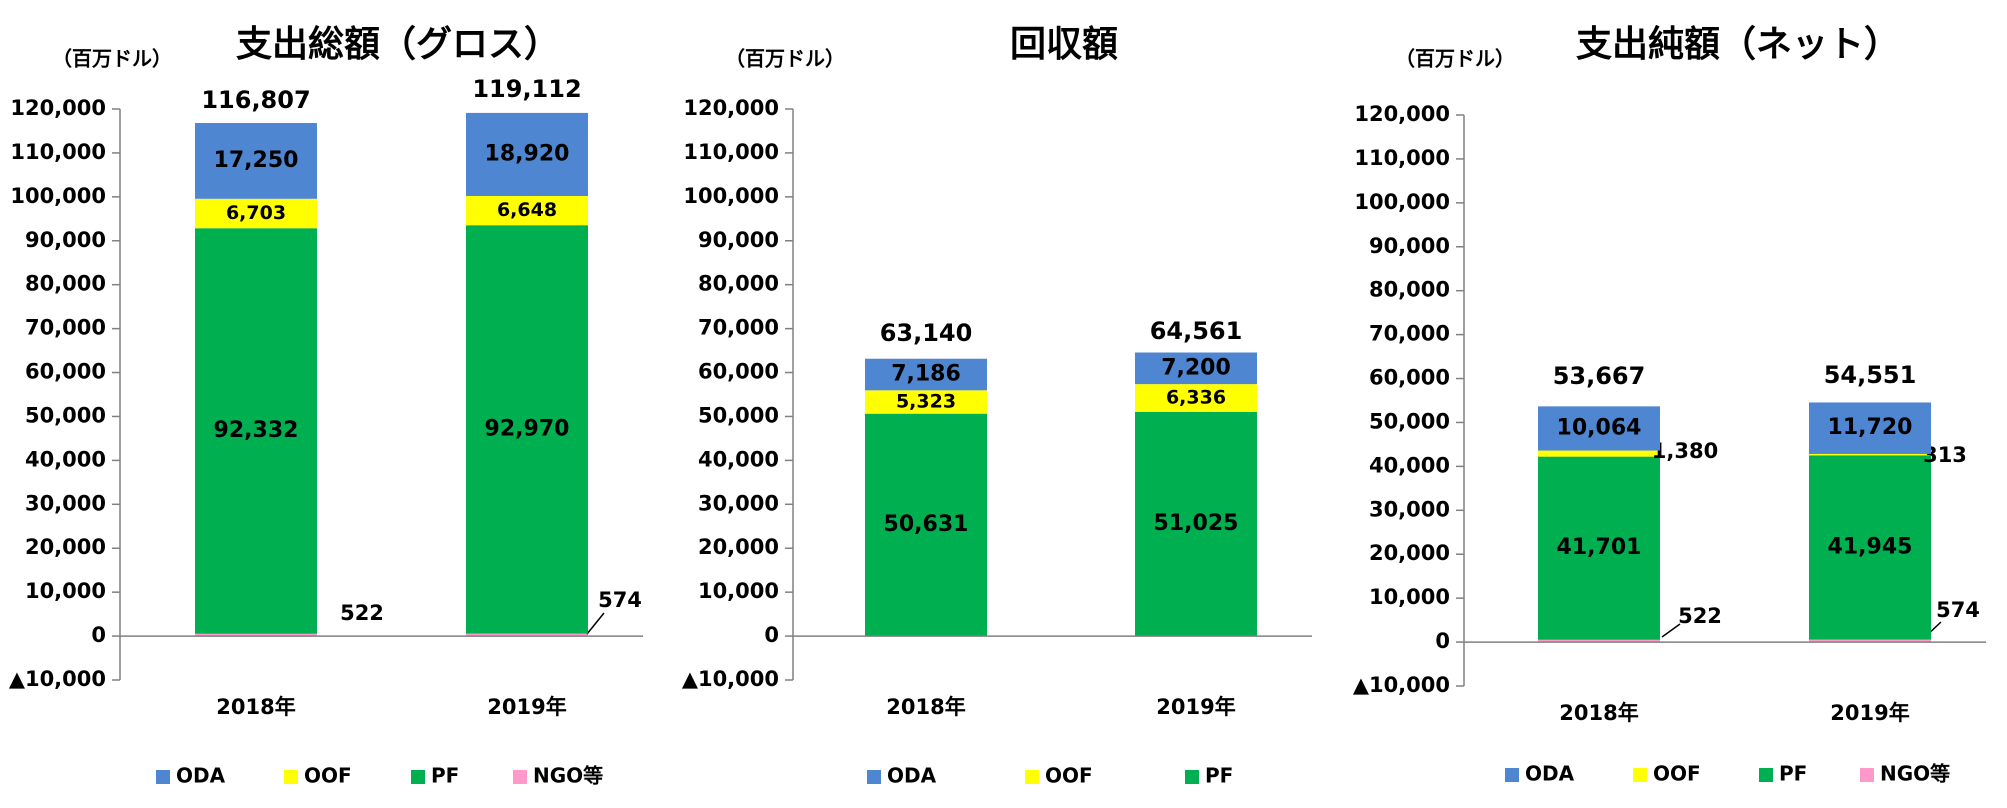 The image size is (2007, 808). Describe the element at coordinates (912, 776) in the screenshot. I see `legend-label: ODA` at that location.